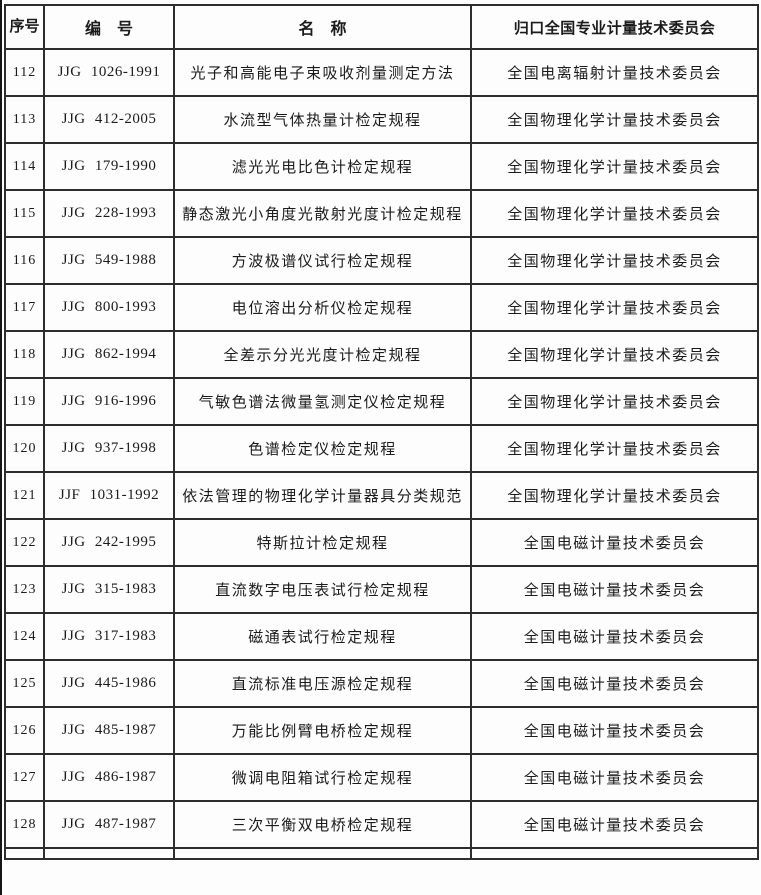 The width and height of the screenshot is (761, 895). What do you see at coordinates (24, 260) in the screenshot?
I see `seq-cell: 116` at bounding box center [24, 260].